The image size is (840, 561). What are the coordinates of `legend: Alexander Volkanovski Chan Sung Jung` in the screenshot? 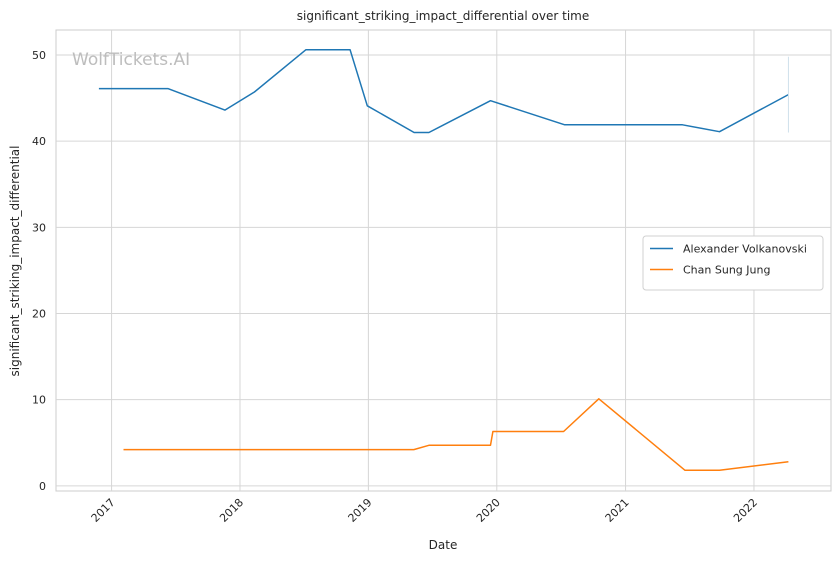 It's located at (733, 263).